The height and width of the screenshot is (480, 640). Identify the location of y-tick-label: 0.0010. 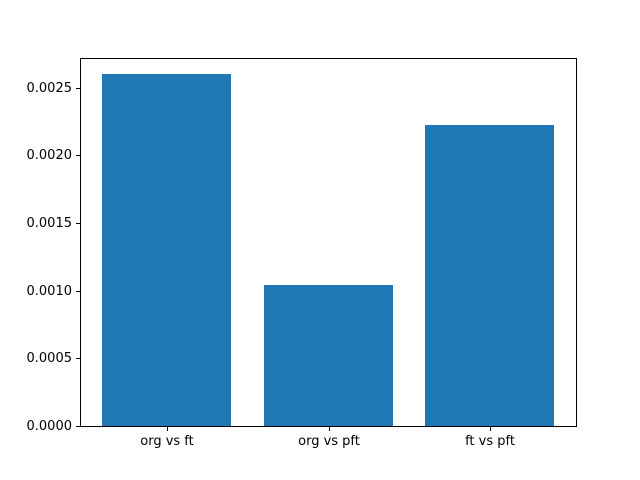
(49, 291).